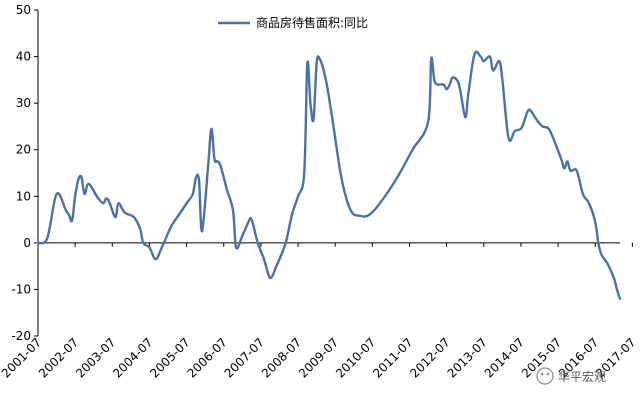 This screenshot has height=403, width=640. I want to click on y-tick-label: -10, so click(21, 289).